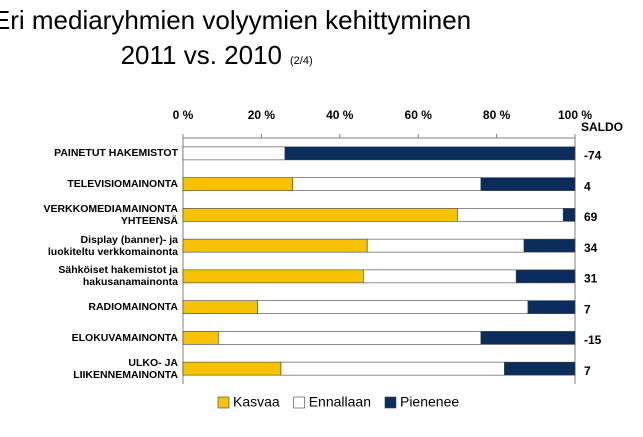  Describe the element at coordinates (591, 279) in the screenshot. I see `saldo-value: 31` at that location.